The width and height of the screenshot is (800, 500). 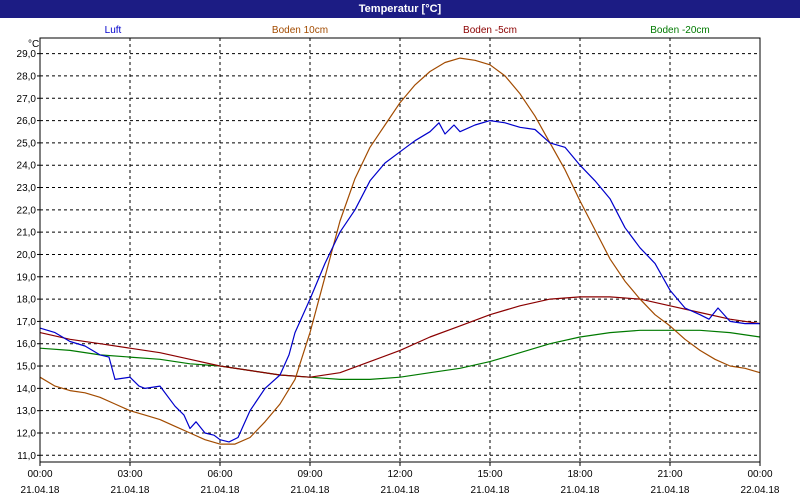 What do you see at coordinates (27, 54) in the screenshot?
I see `y-tick-label: 29,0` at bounding box center [27, 54].